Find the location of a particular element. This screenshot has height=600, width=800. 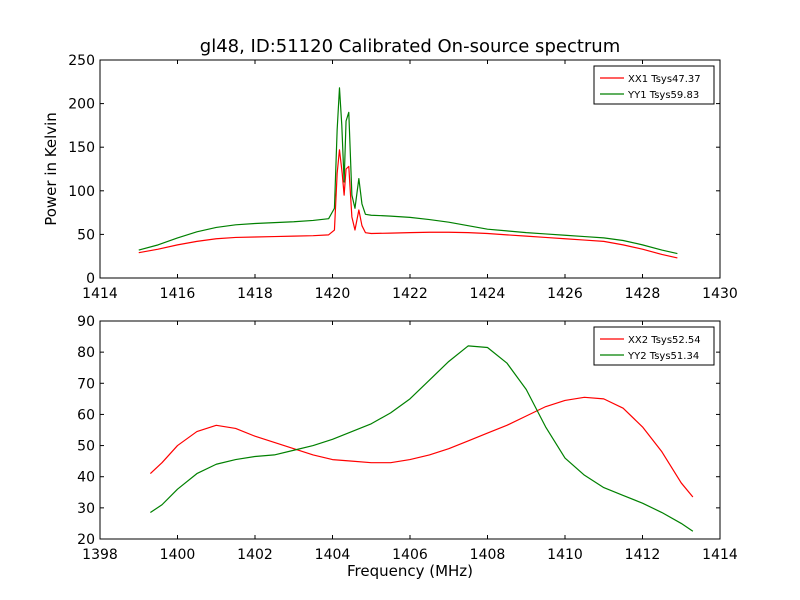

y-axis-label: Power in Kelvin is located at coordinates (51, 169).